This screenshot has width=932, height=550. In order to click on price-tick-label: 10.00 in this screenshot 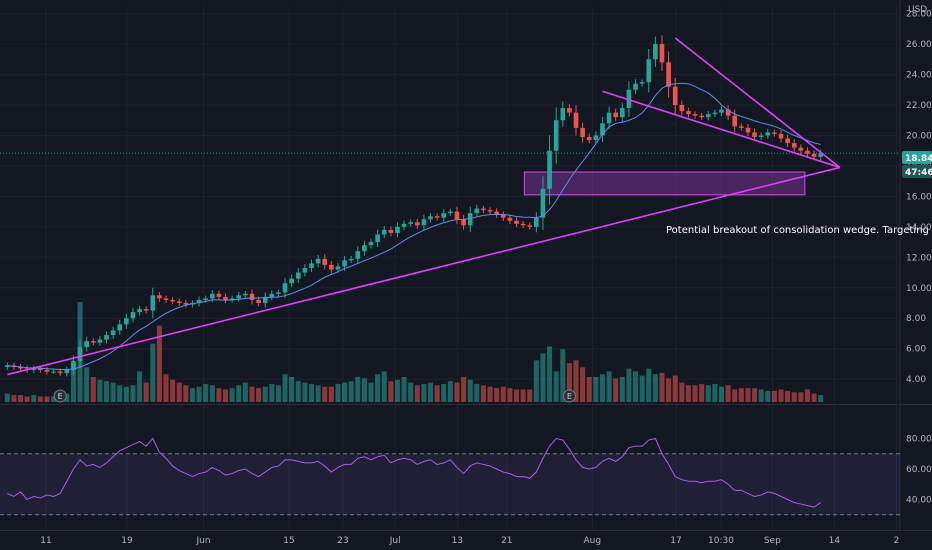, I will do `click(919, 289)`.